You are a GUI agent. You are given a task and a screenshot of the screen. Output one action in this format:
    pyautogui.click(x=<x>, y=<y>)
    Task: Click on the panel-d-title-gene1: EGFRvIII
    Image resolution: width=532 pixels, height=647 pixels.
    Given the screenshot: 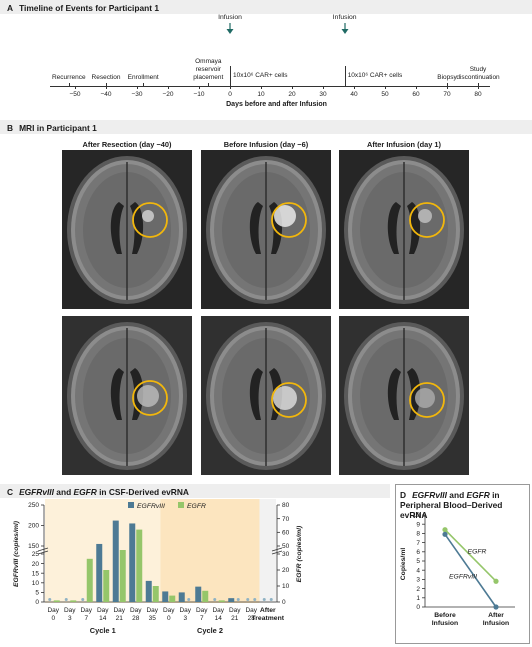 What is the action you would take?
    pyautogui.click(x=429, y=495)
    